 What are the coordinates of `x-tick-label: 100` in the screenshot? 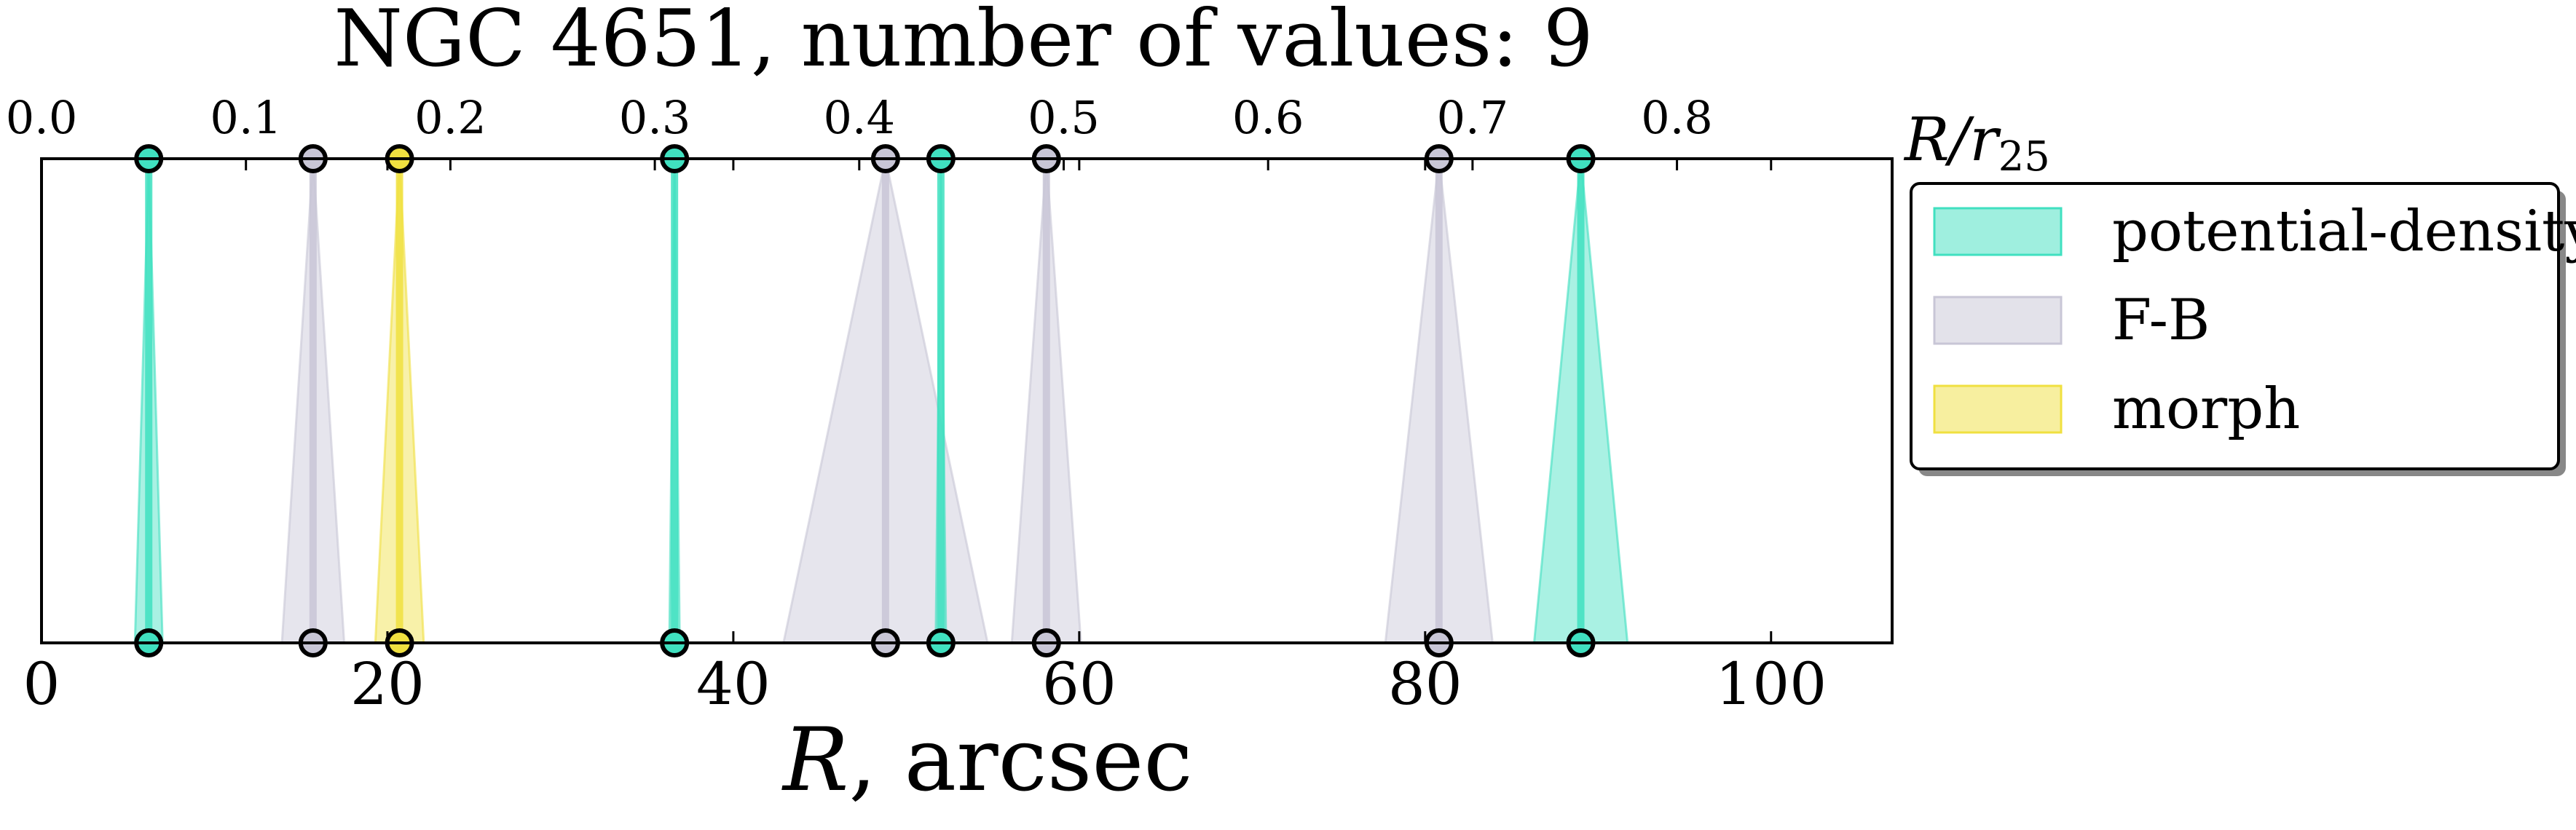 It's located at (1771, 684).